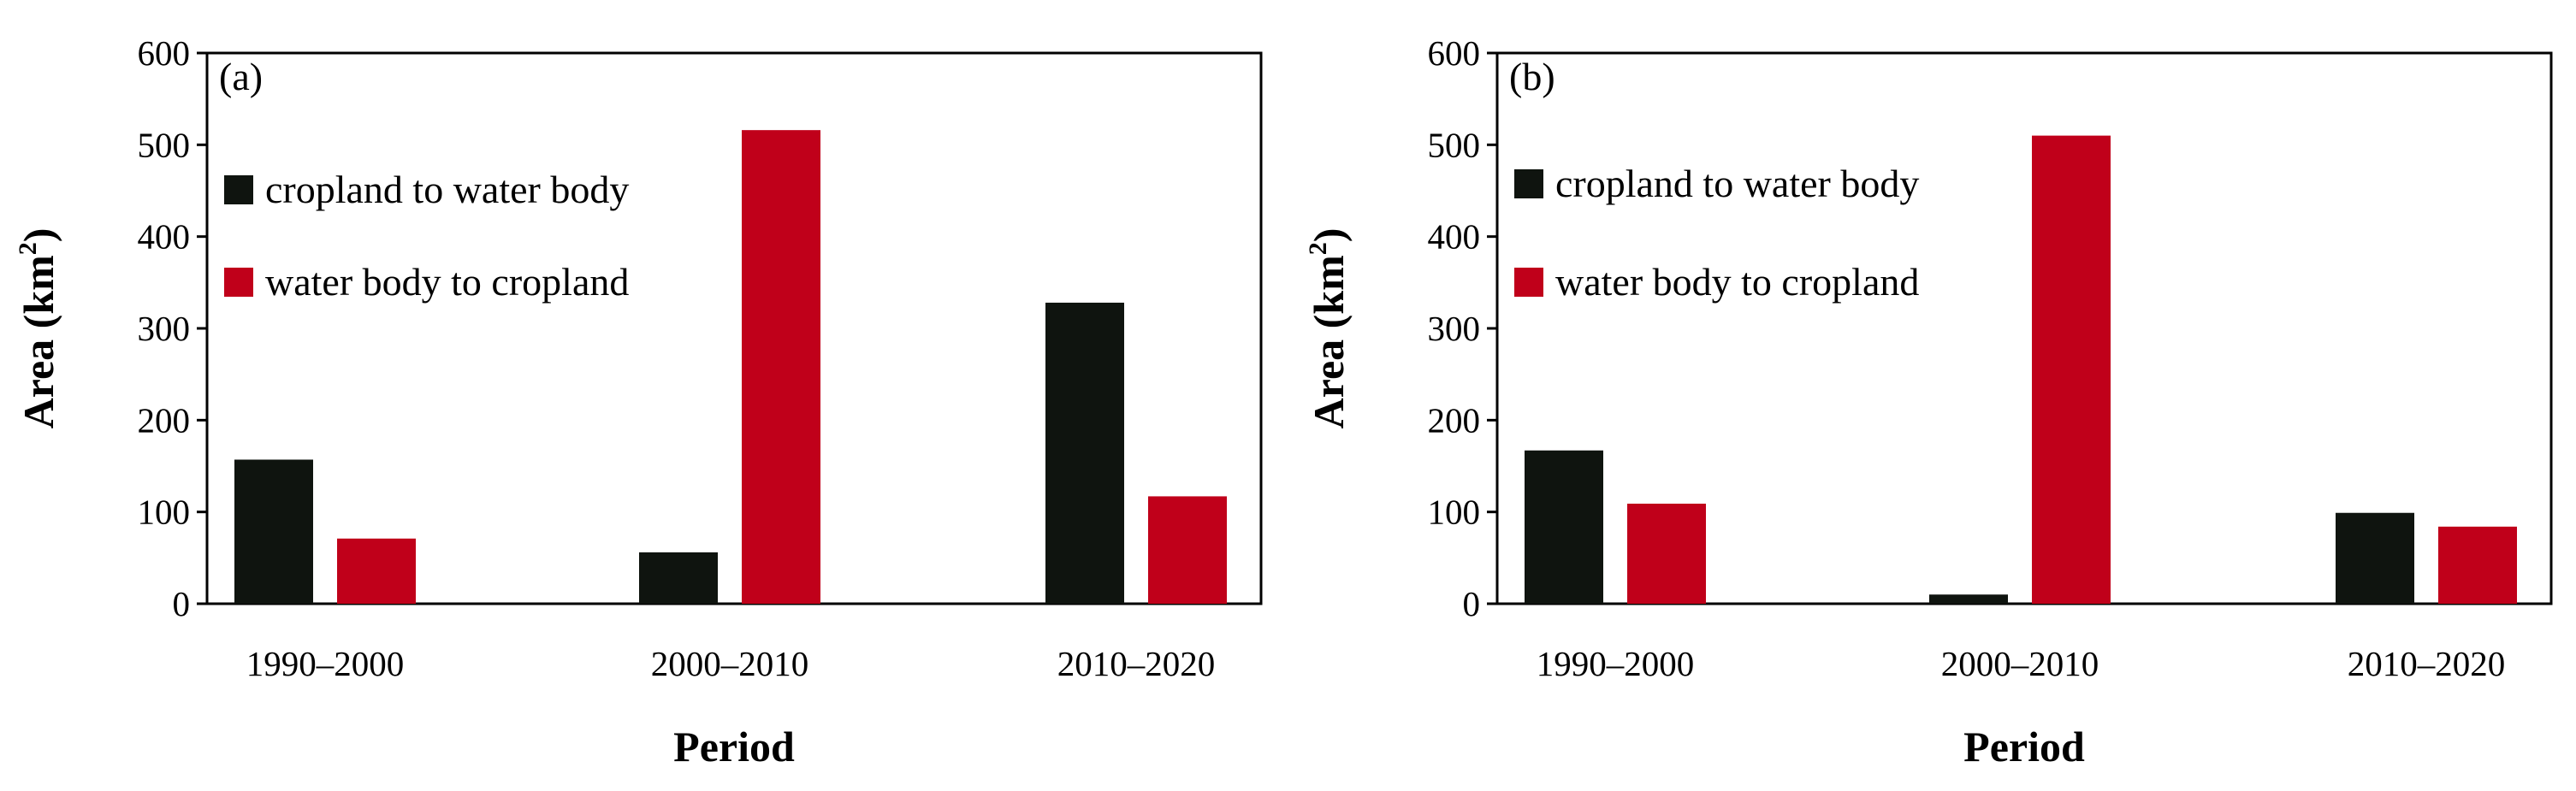 This screenshot has height=791, width=2576. What do you see at coordinates (1532, 76) in the screenshot?
I see `panel-label: (b)` at bounding box center [1532, 76].